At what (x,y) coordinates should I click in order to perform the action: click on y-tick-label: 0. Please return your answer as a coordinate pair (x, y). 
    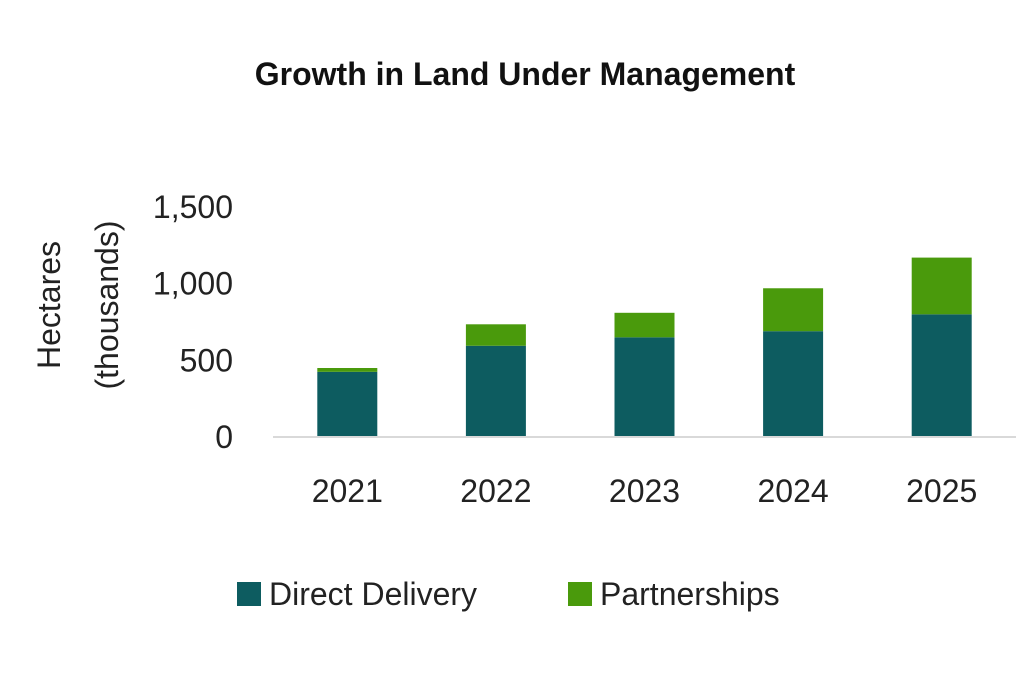
    Looking at the image, I should click on (224, 437).